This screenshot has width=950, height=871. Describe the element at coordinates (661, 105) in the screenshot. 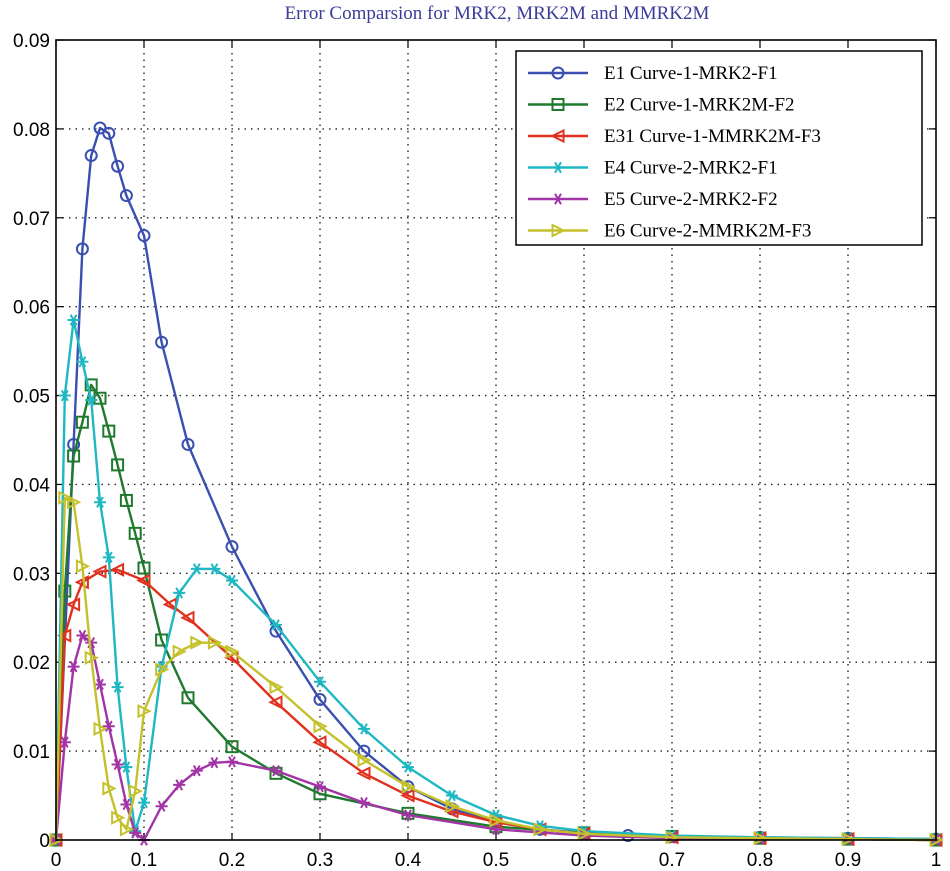

I see `legend-entry: E2 Curve-1-MRK2M-F2` at that location.